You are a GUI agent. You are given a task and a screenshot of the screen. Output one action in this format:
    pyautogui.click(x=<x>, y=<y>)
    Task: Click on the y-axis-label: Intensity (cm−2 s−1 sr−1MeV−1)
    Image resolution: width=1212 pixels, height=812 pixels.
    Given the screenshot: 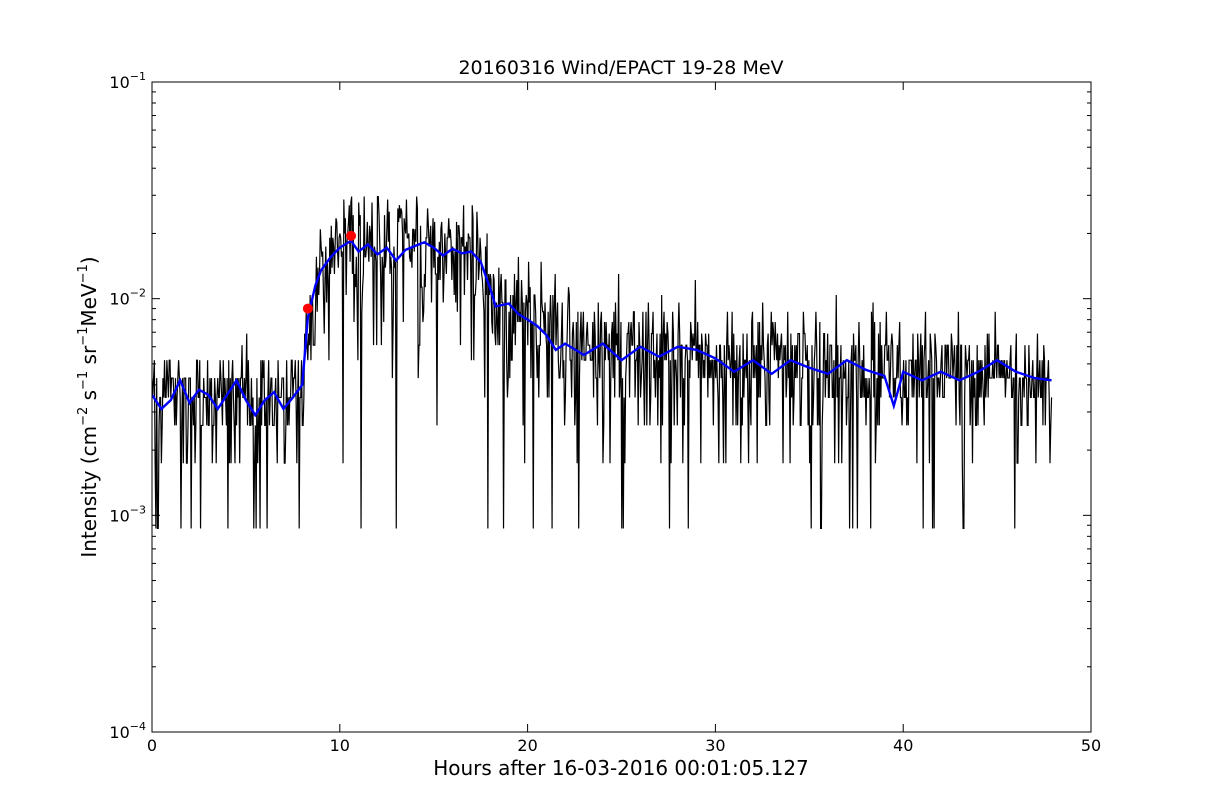 What is the action you would take?
    pyautogui.click(x=88, y=406)
    